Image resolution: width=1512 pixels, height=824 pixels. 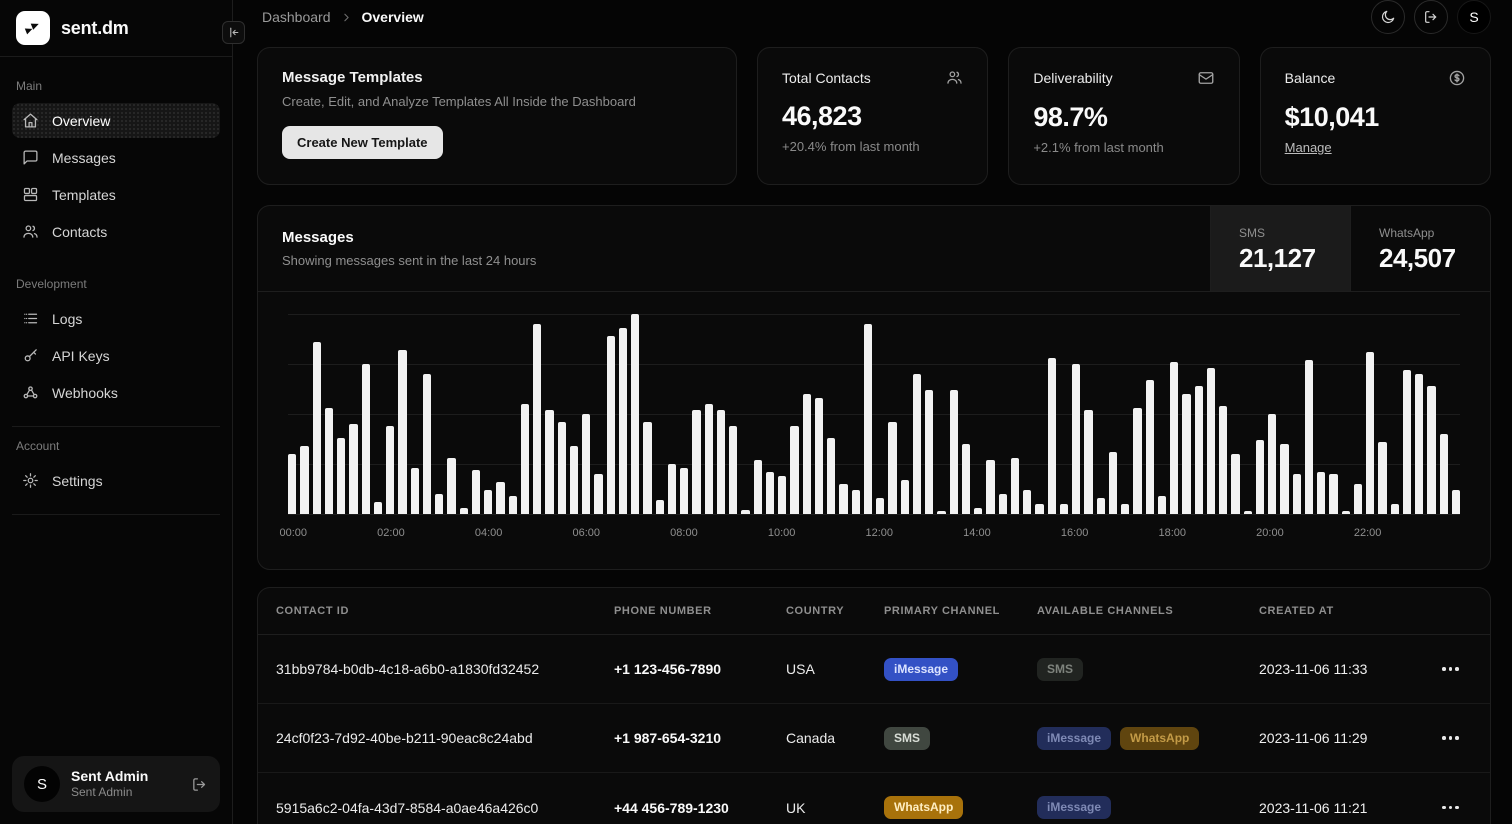 I want to click on cell-primary-channel: iMessage, so click(x=960, y=669).